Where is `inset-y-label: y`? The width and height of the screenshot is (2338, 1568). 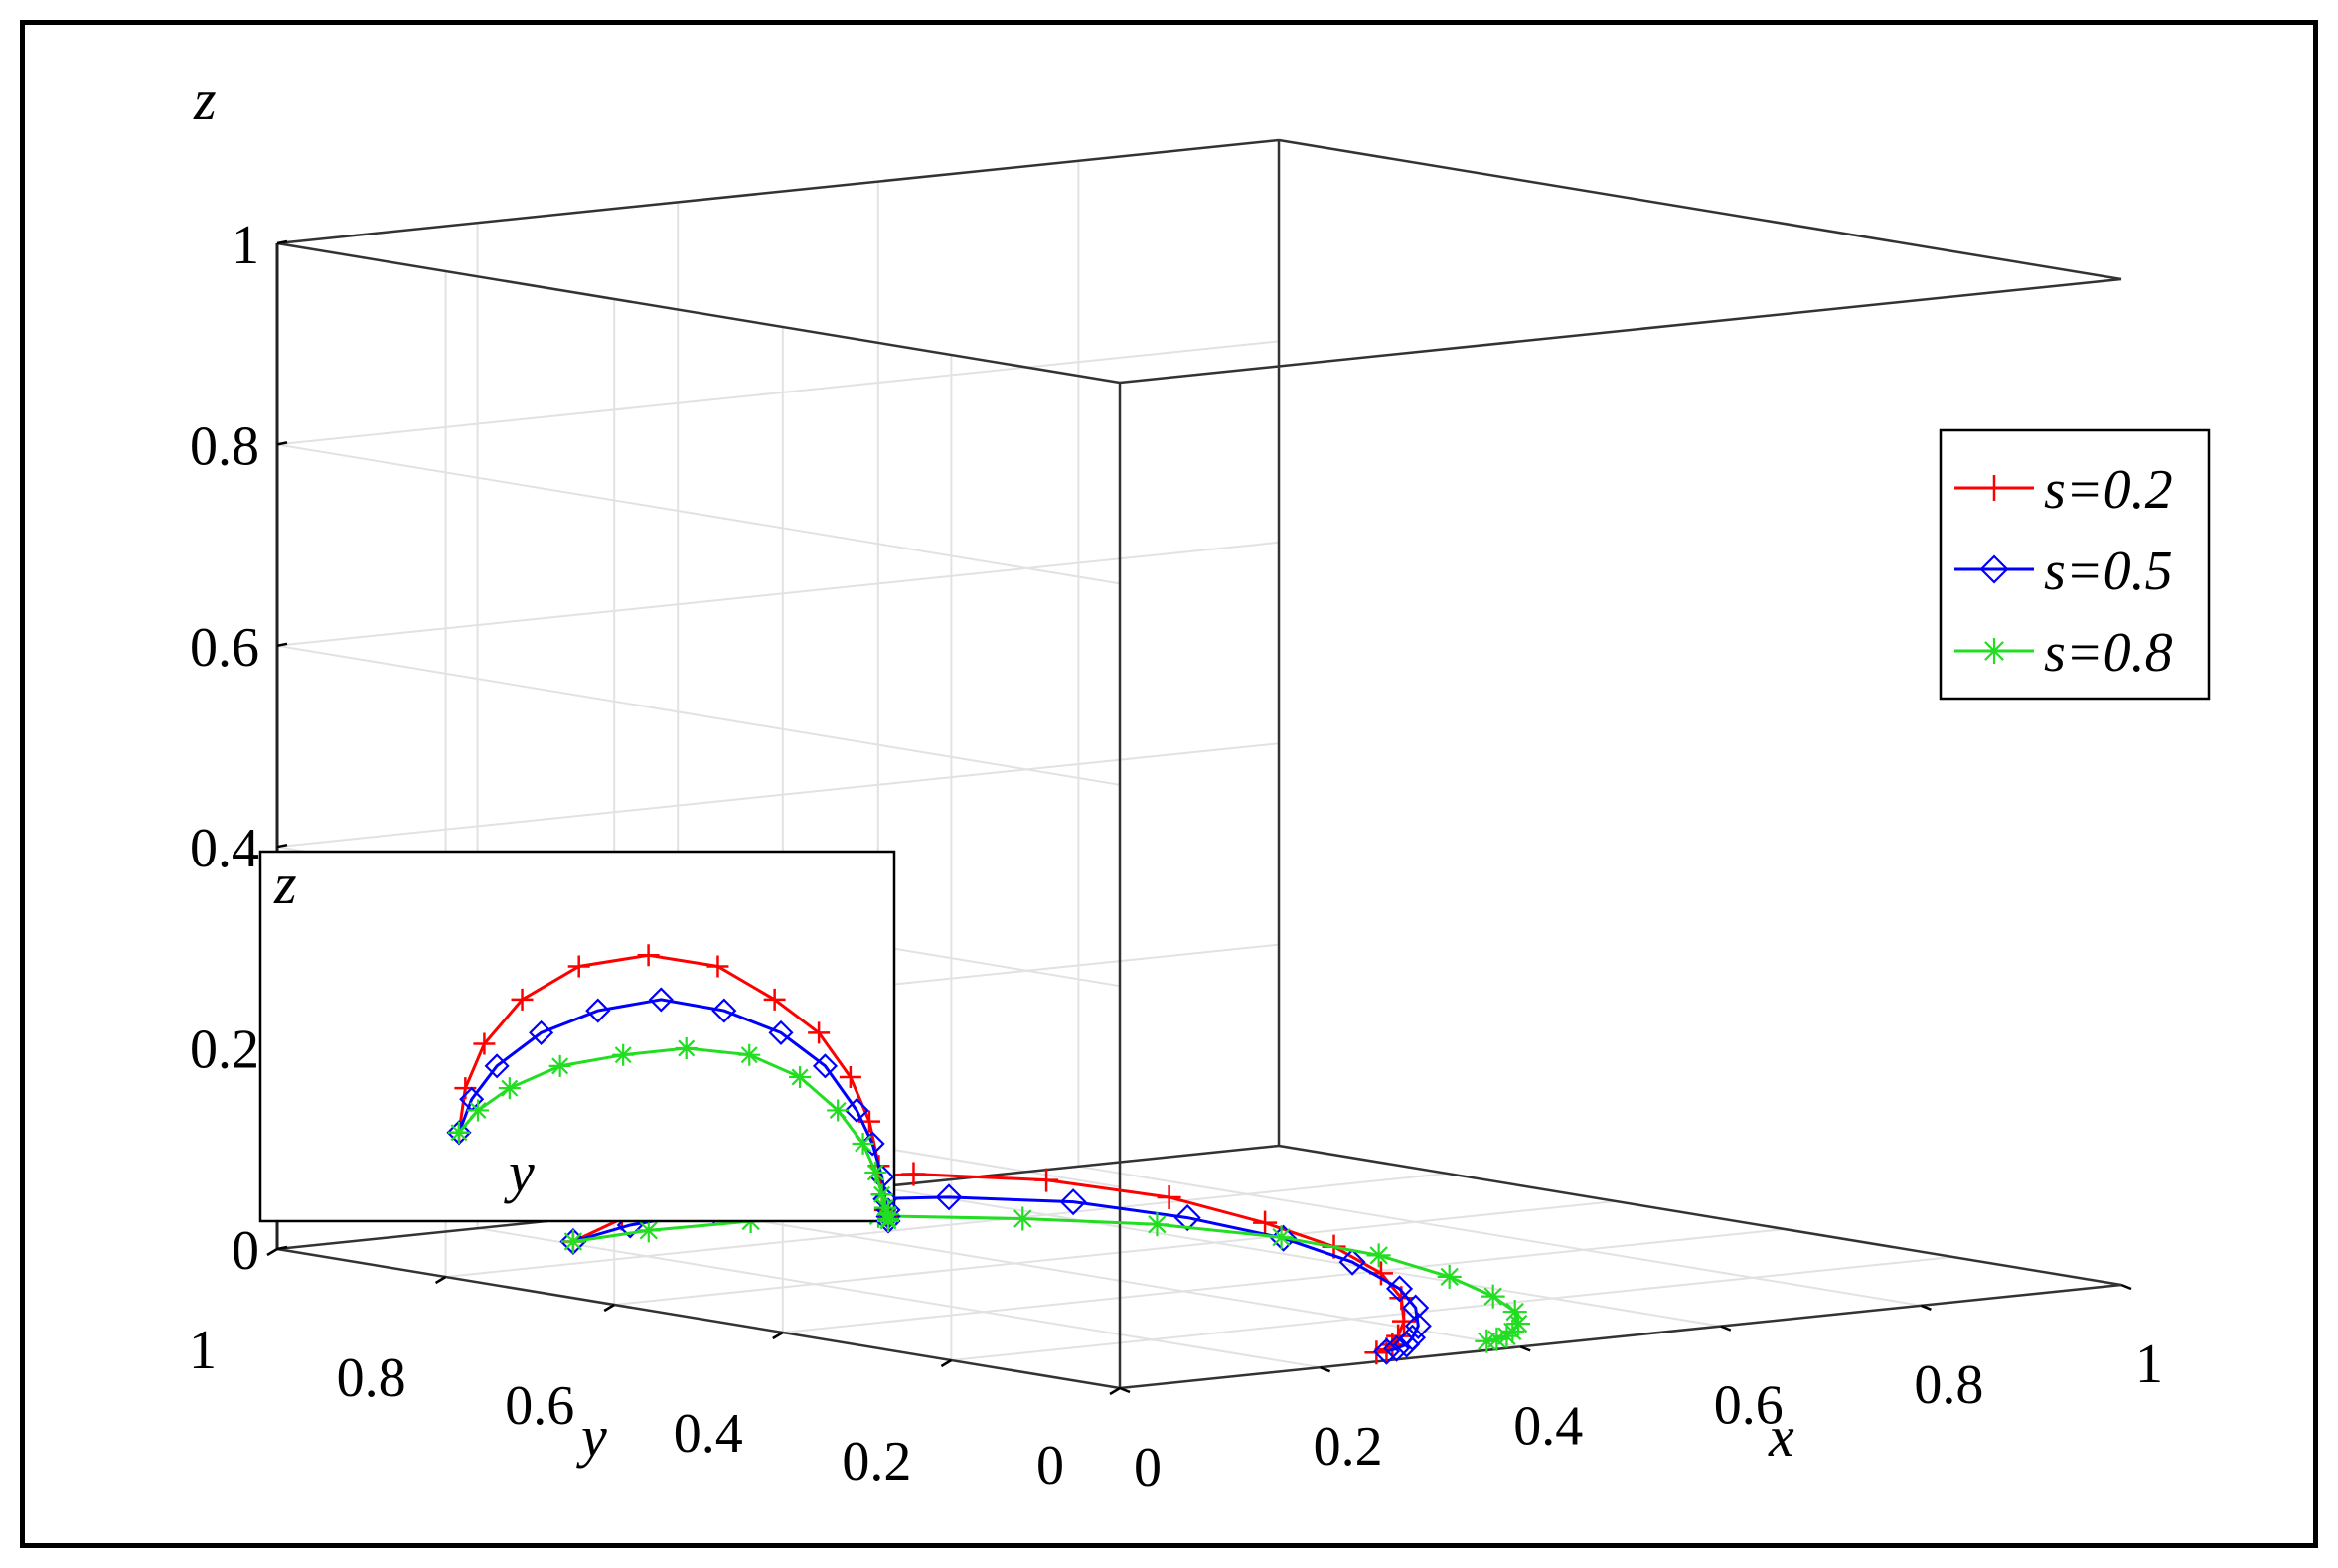
inset-y-label: y is located at coordinates (519, 1172).